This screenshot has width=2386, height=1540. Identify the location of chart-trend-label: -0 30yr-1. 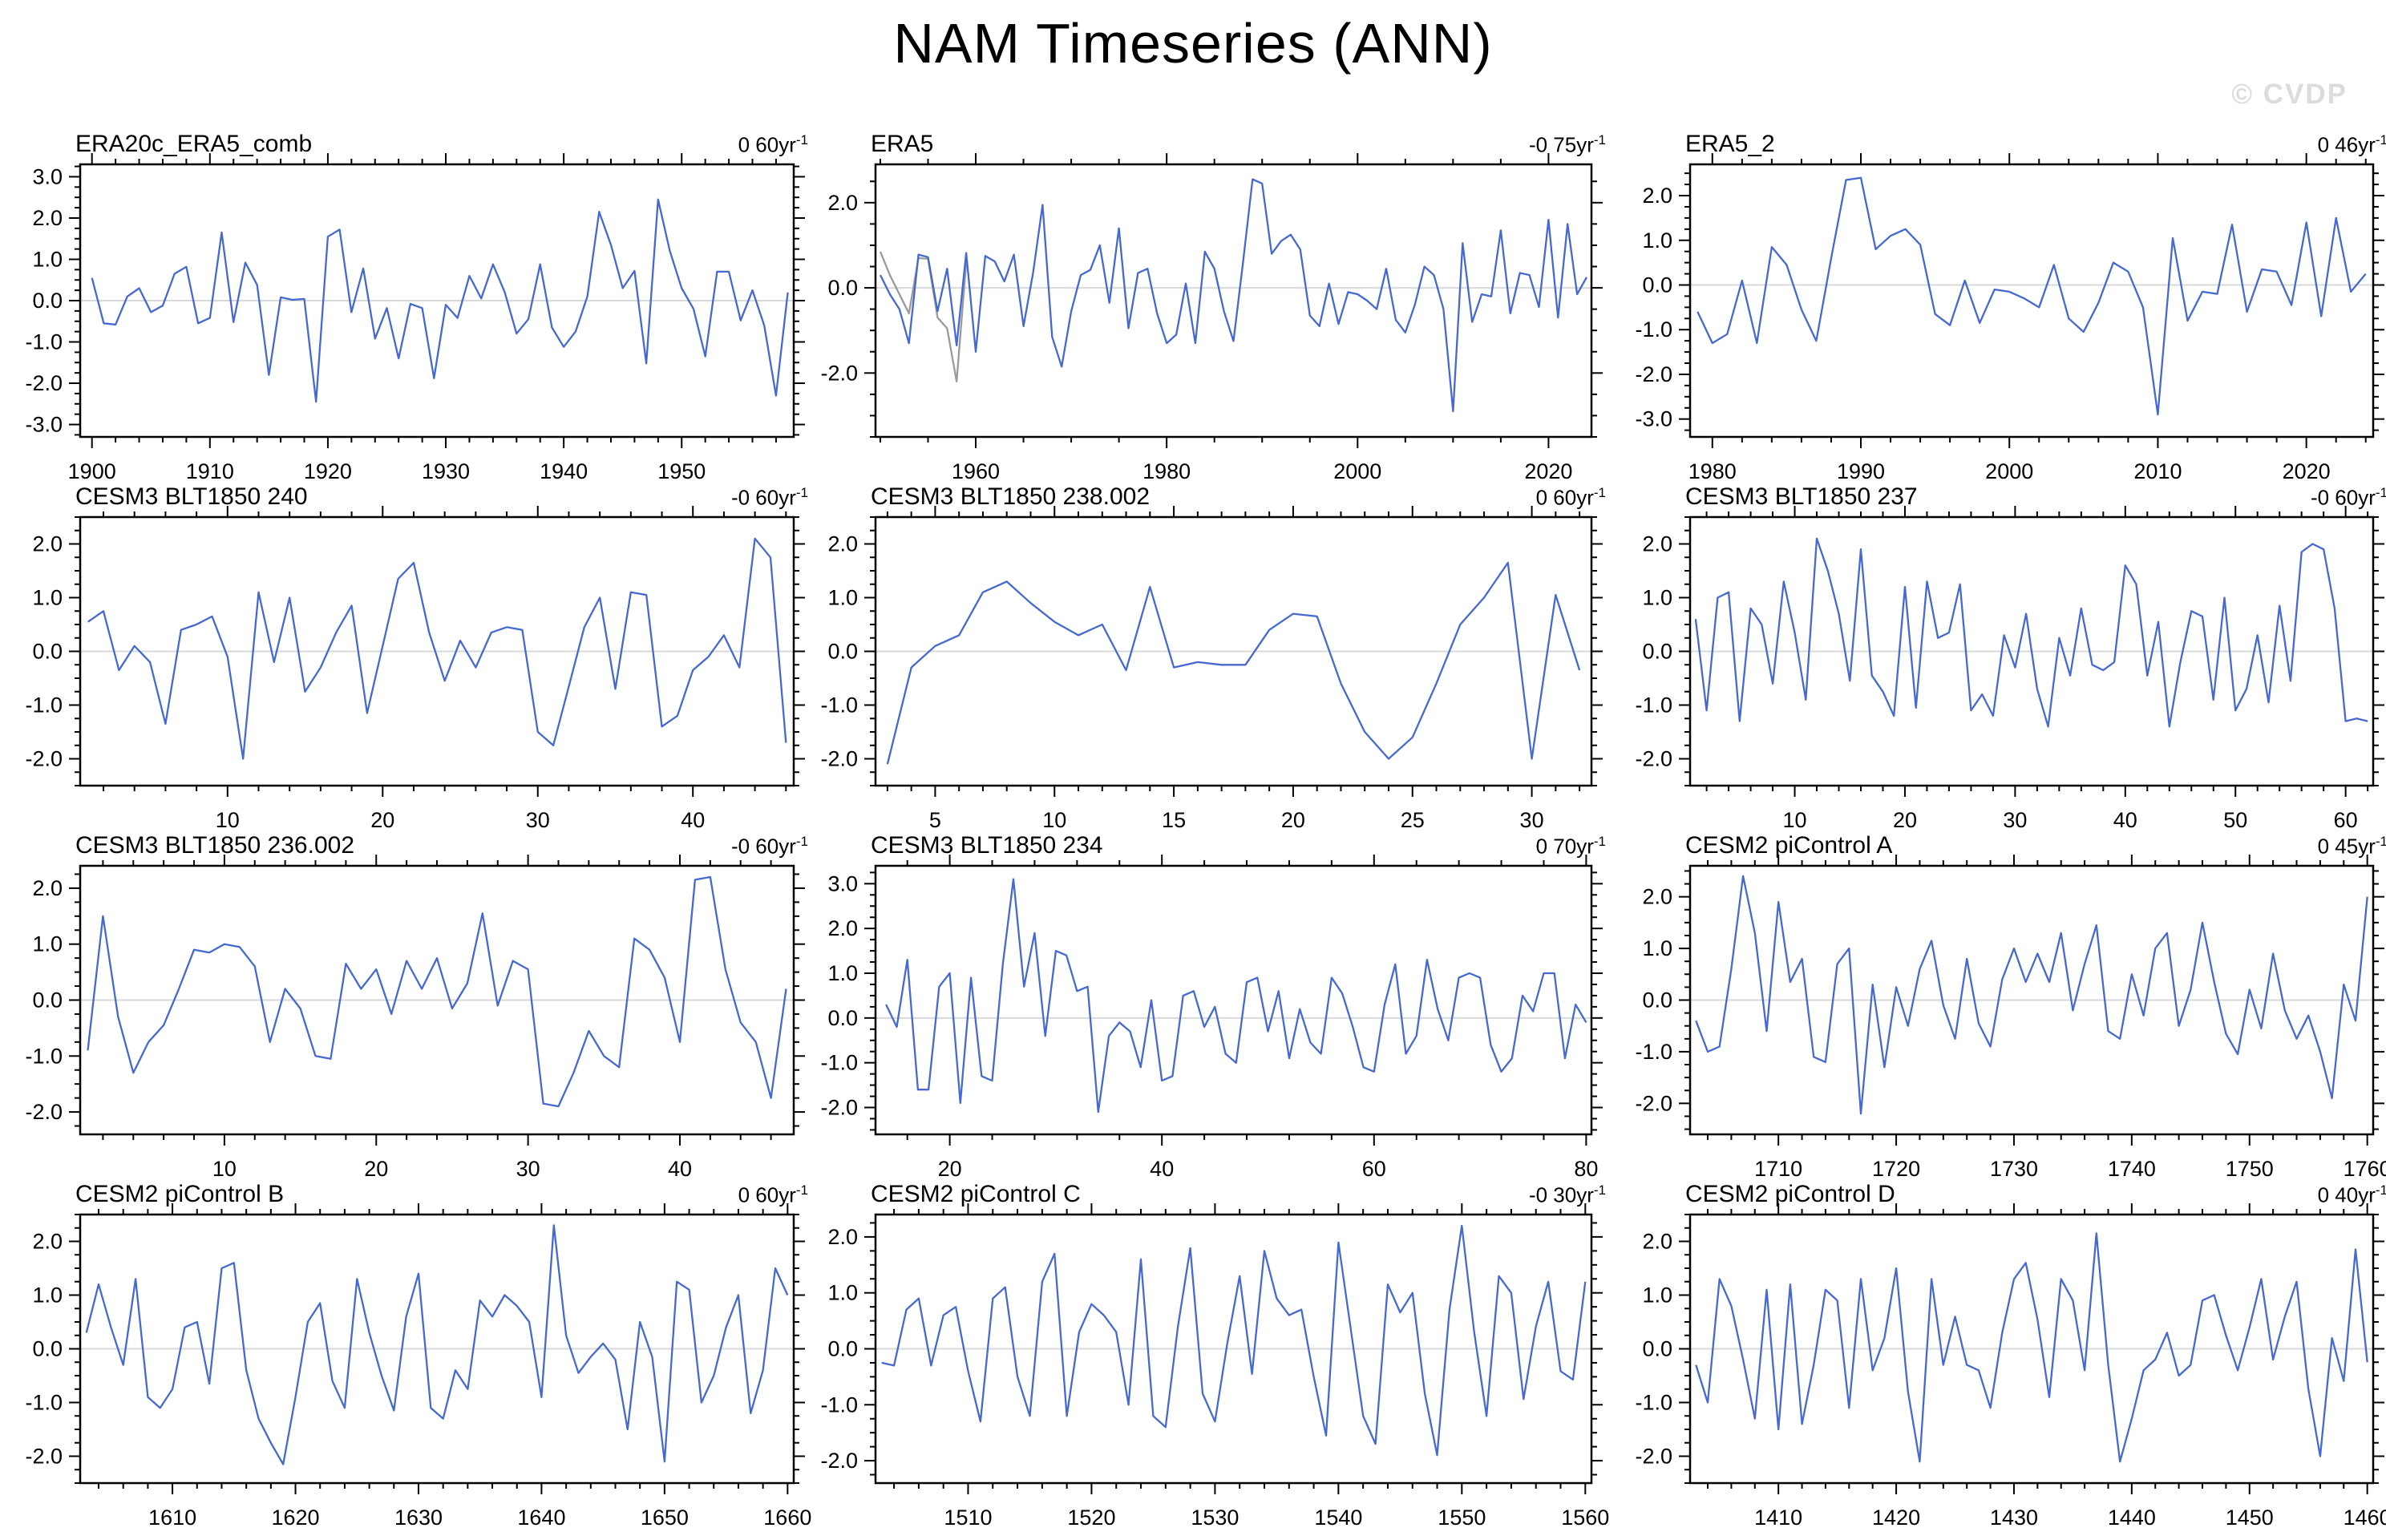
(1567, 1195).